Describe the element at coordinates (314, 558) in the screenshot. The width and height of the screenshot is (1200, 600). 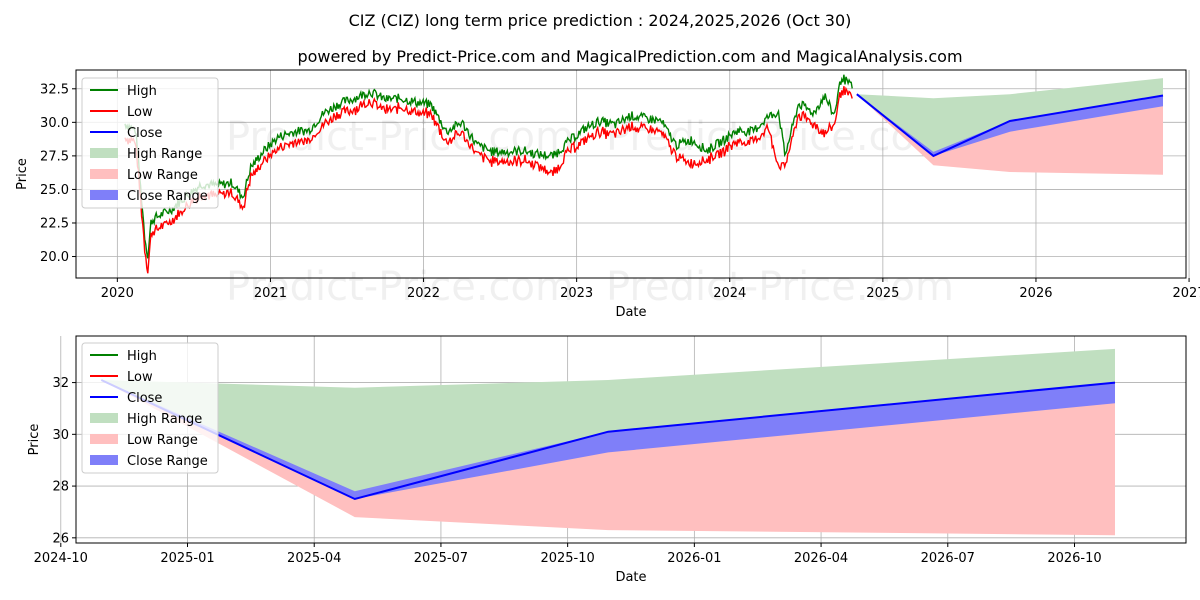
I see `x-tick-label: 2025-04` at that location.